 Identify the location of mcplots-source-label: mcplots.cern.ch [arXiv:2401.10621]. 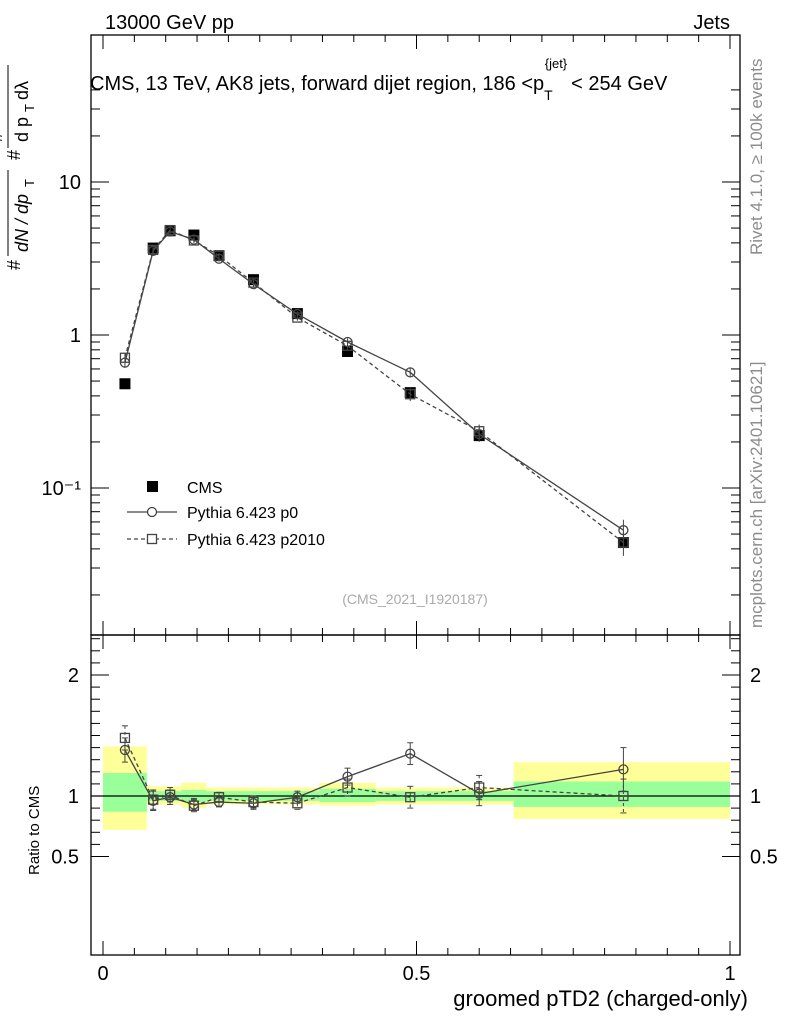
(756, 495).